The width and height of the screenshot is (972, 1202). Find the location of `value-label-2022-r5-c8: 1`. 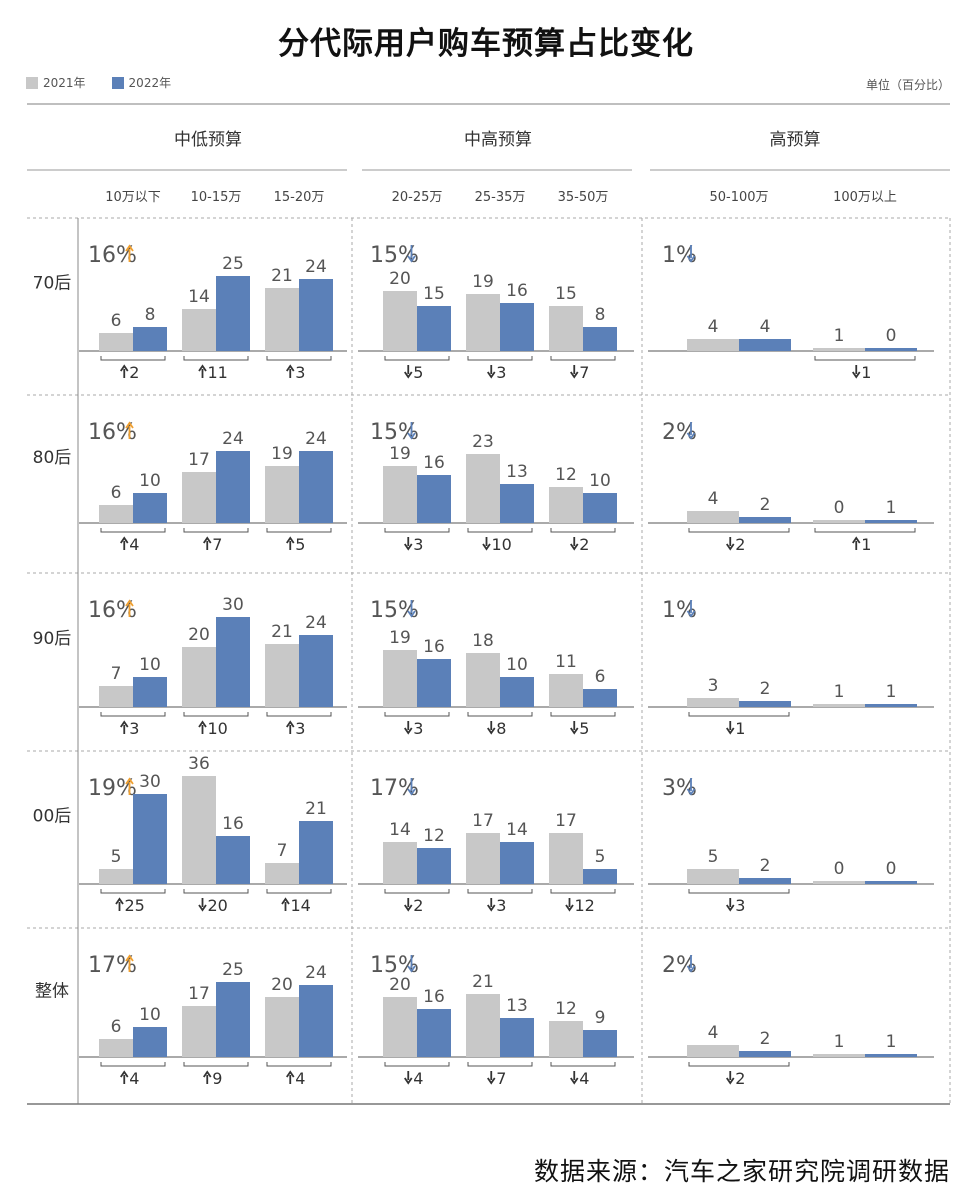

value-label-2022-r5-c8: 1 is located at coordinates (891, 1042).